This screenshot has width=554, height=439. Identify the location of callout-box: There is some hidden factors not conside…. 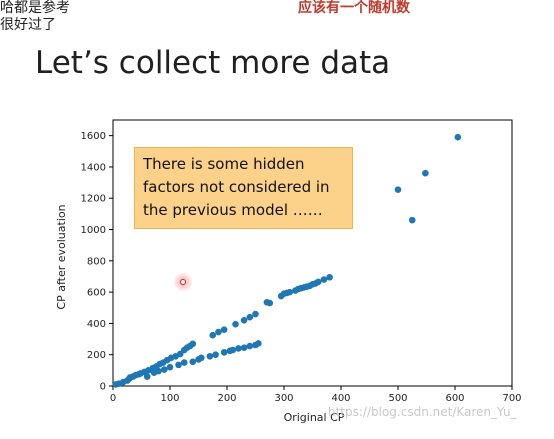
(243, 188).